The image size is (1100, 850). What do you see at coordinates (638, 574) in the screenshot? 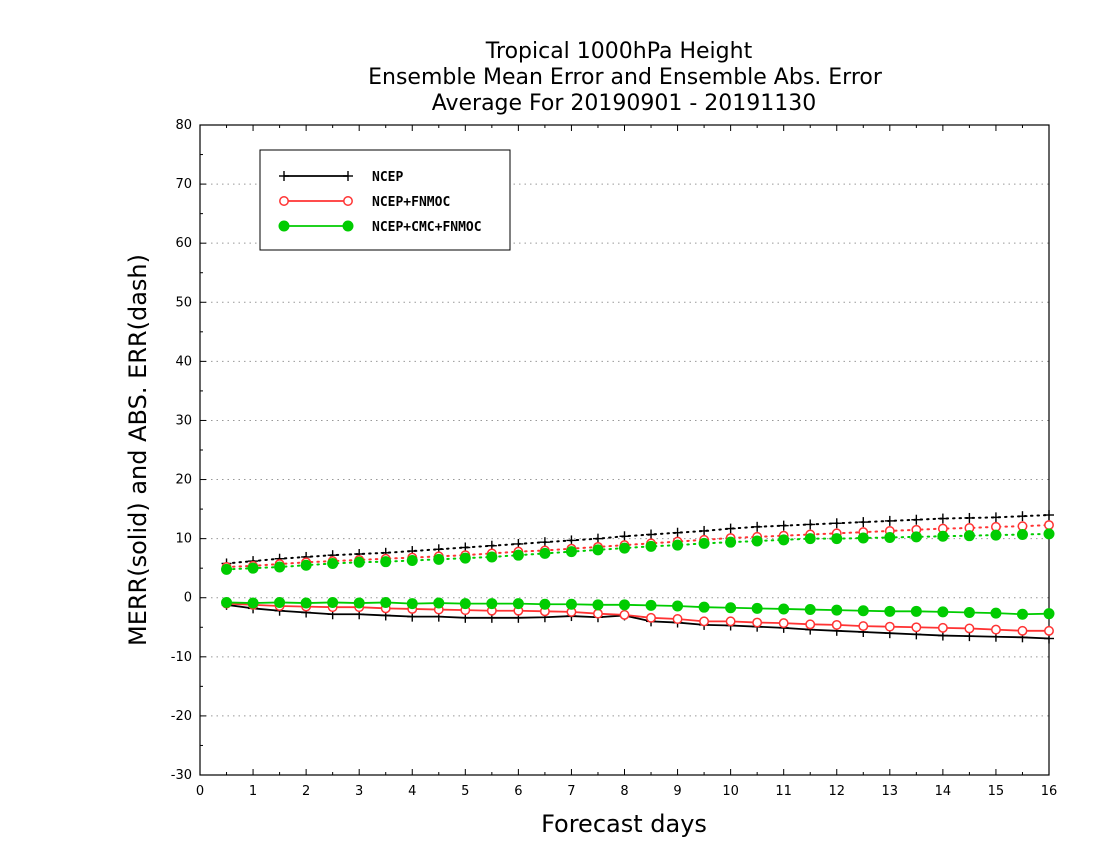
I see `series-ncep-cmc-fnmoc` at bounding box center [638, 574].